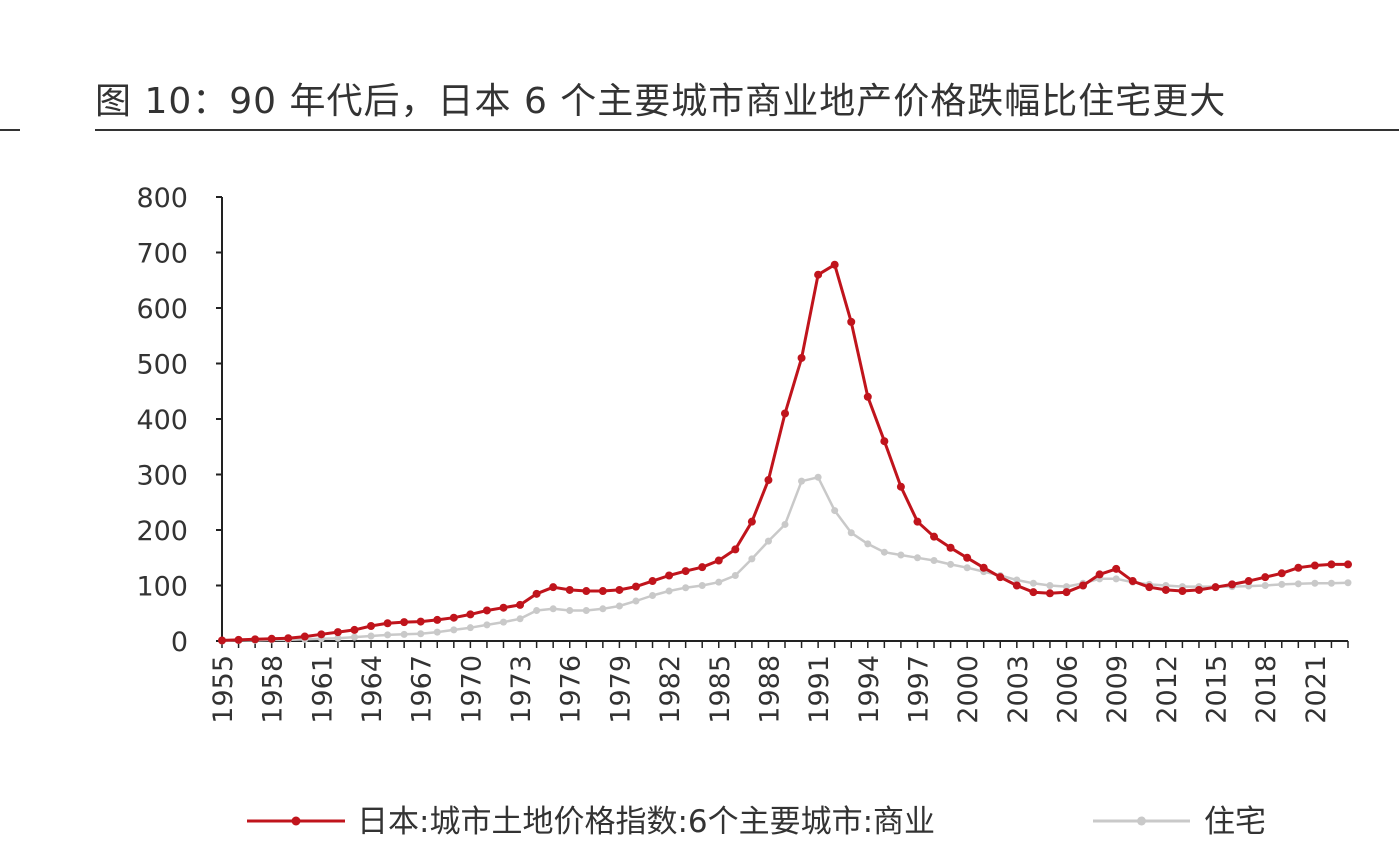  I want to click on x-tick-label: 2021, so click(1316, 689).